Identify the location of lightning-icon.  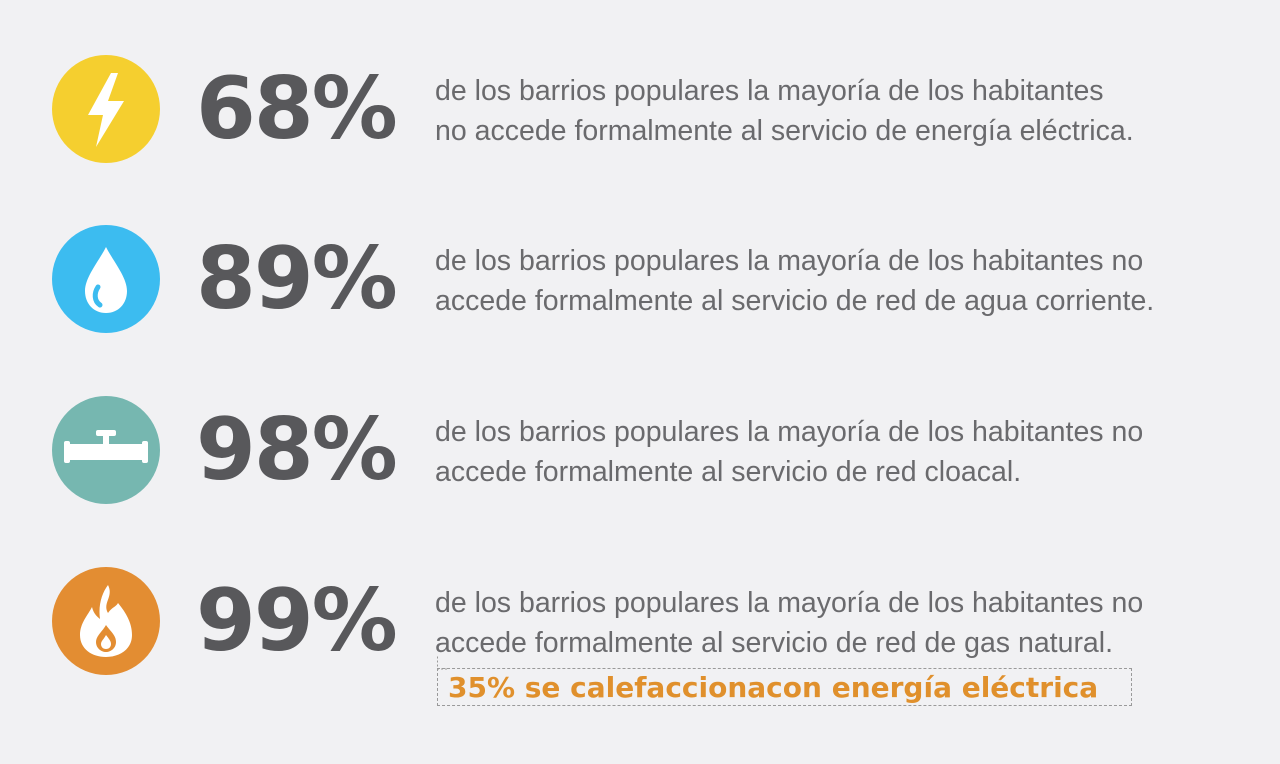
(106, 109).